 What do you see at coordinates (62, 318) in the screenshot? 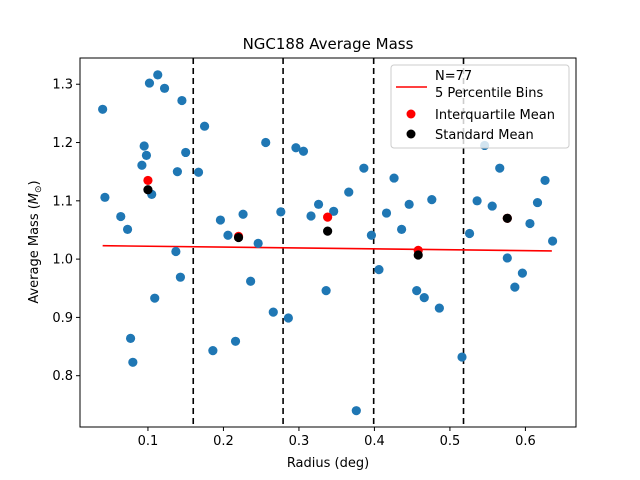
I see `y-tick-label-1: 0.9` at bounding box center [62, 318].